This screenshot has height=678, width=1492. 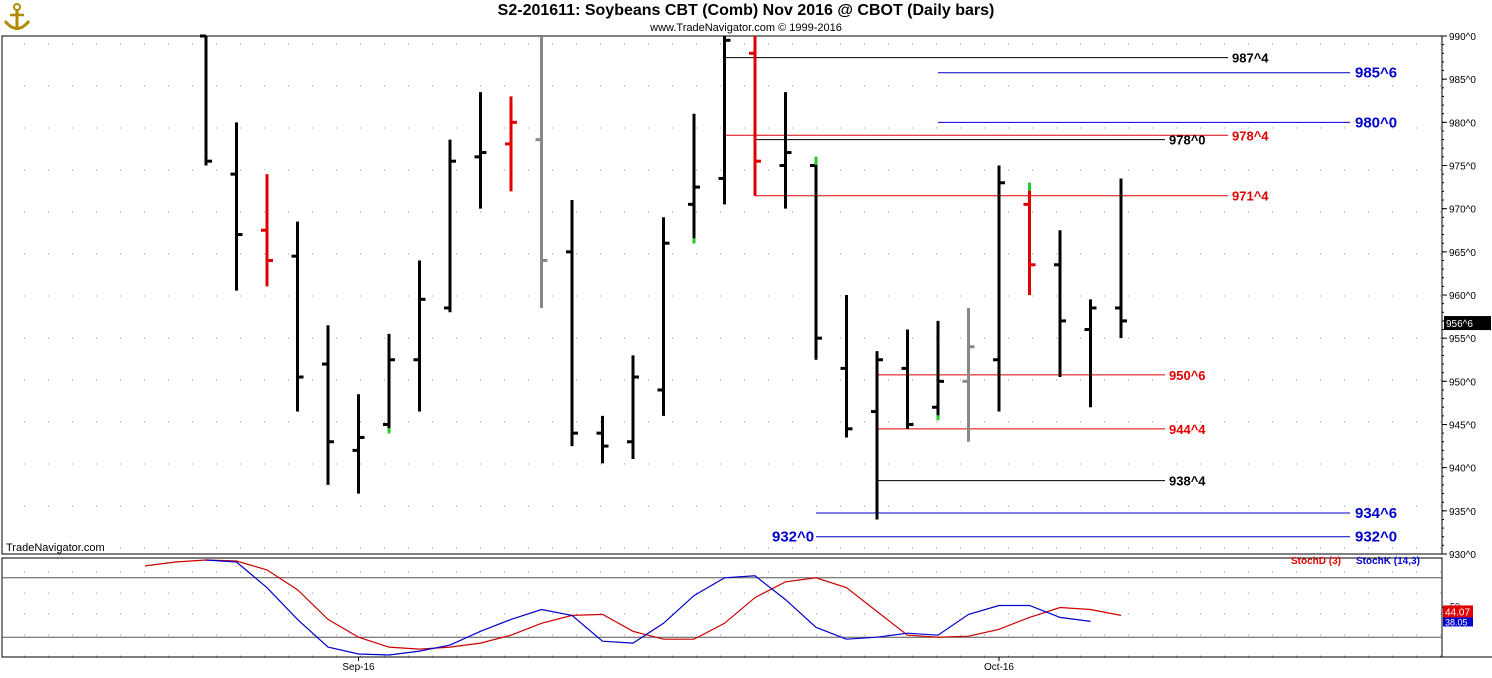 I want to click on stoch-k-value-box, so click(x=1458, y=622).